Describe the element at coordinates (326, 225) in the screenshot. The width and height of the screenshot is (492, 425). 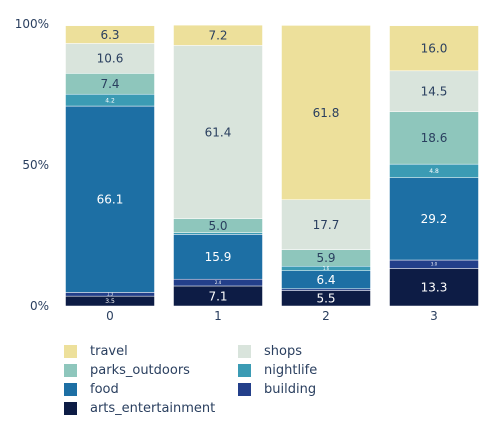
I see `data-label: 17.7` at that location.